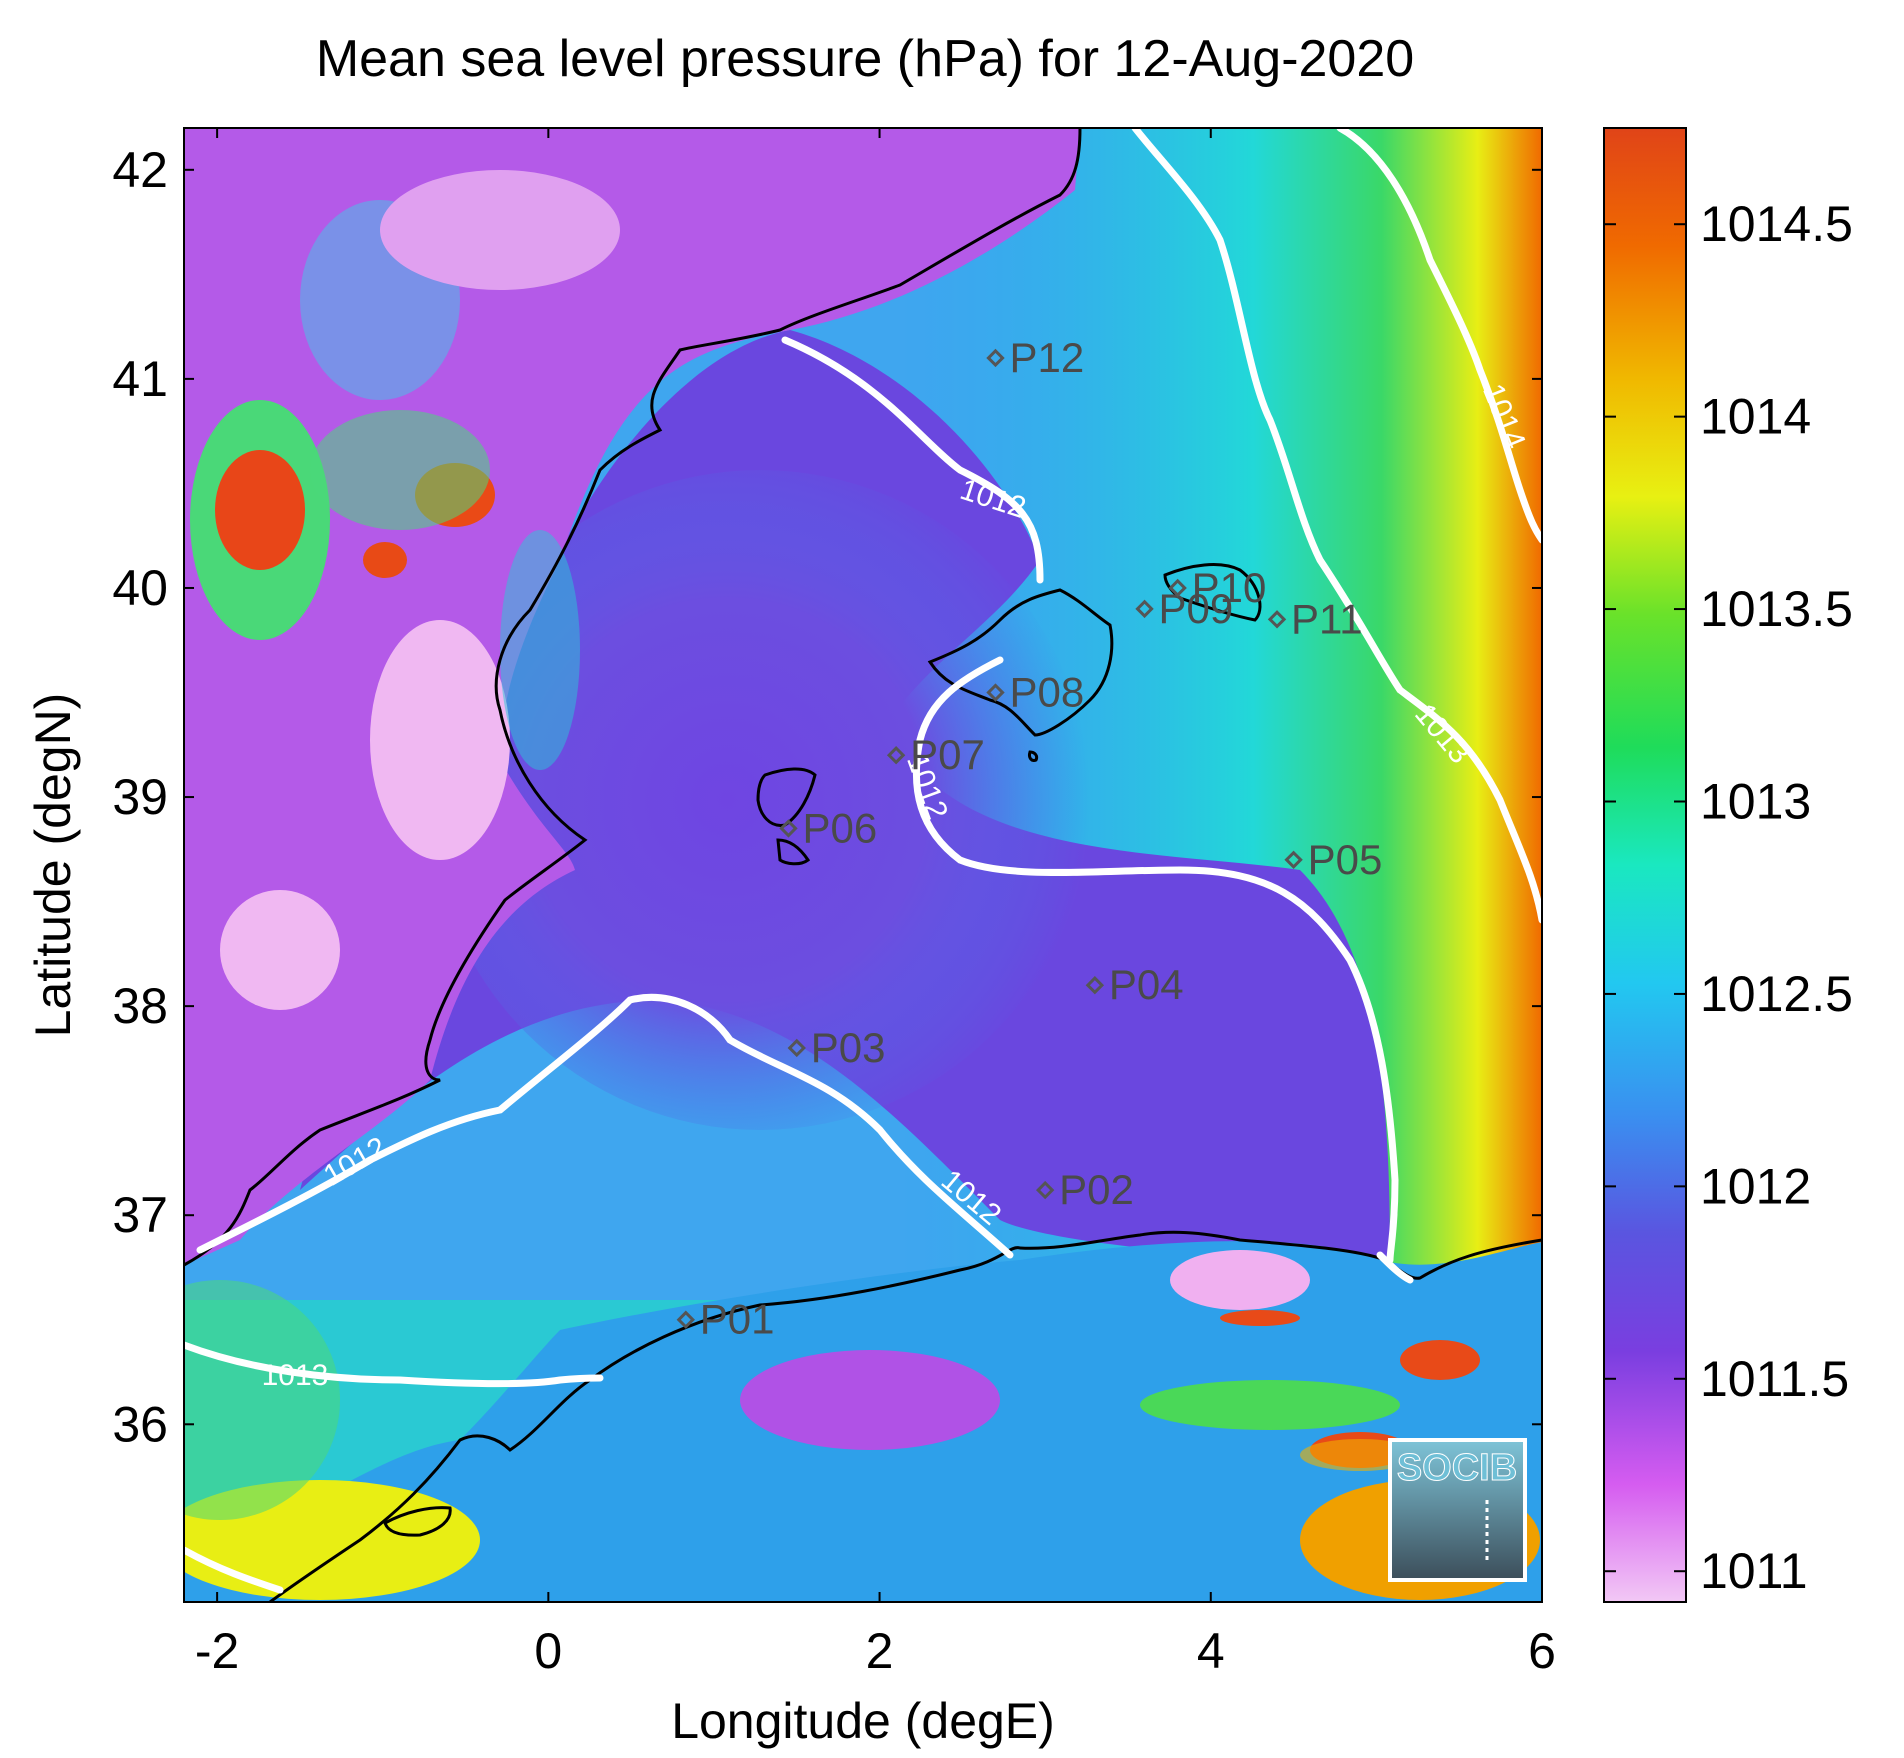  Describe the element at coordinates (1728, 897) in the screenshot. I see `colorbar-ticks: 1011 1011.5 1012 1012.5 1013 1013.5 1014 1014.5` at that location.